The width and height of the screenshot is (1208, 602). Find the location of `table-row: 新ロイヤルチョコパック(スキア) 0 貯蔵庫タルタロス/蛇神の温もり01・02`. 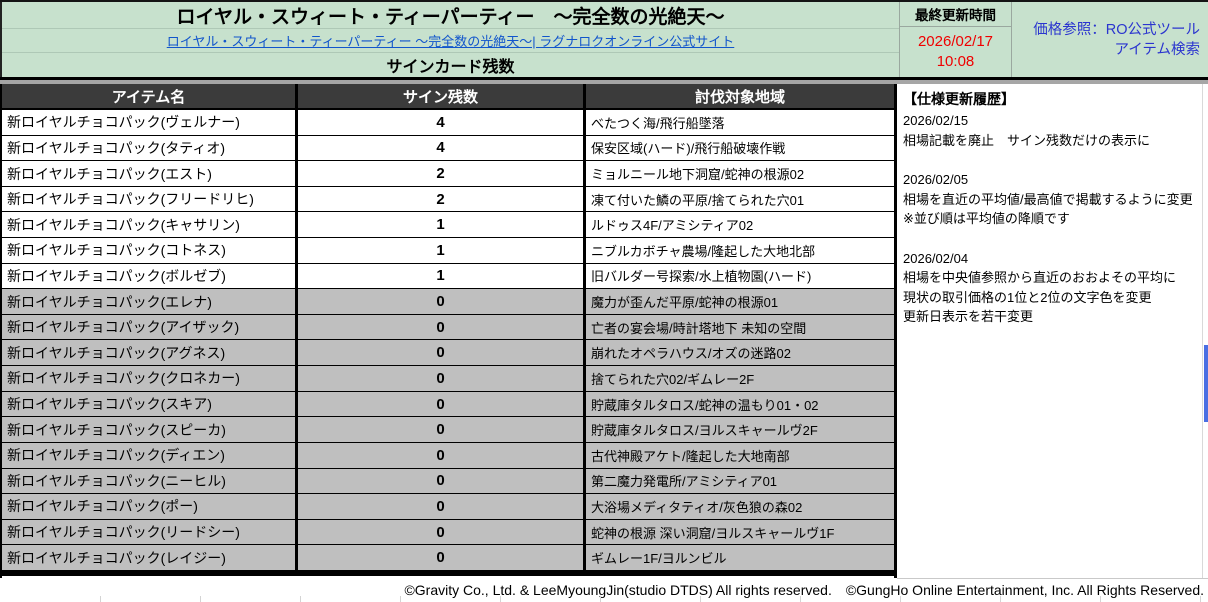

table-row: 新ロイヤルチョコパック(スキア) 0 貯蔵庫タルタロス/蛇神の温もり01・02 is located at coordinates (448, 404).